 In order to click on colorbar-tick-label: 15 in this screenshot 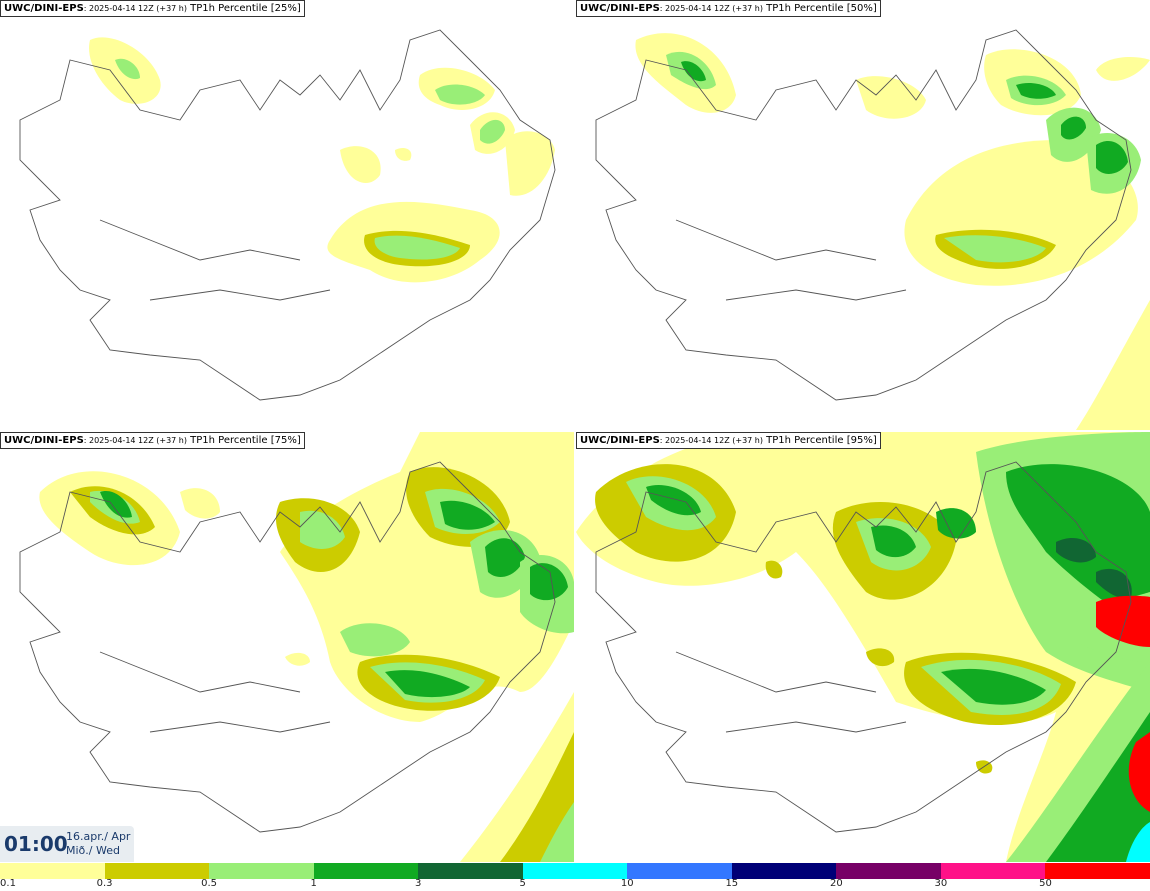, I will do `click(732, 883)`.